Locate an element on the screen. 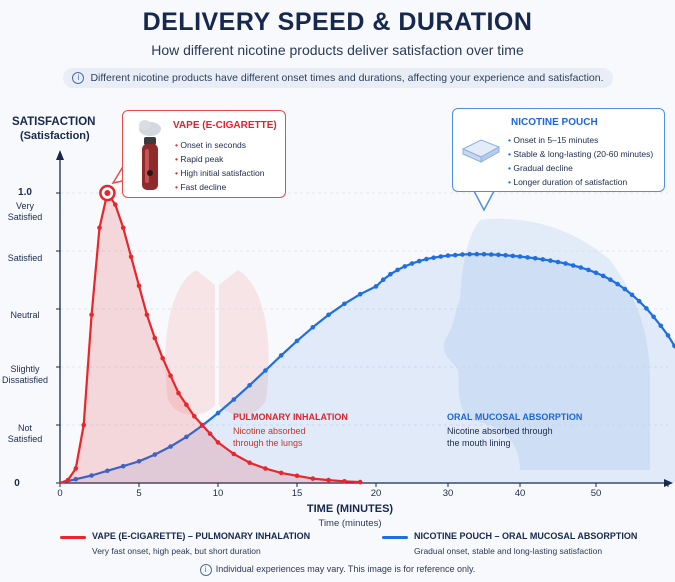 This screenshot has width=675, height=582. list-item: Fast decline is located at coordinates (219, 187).